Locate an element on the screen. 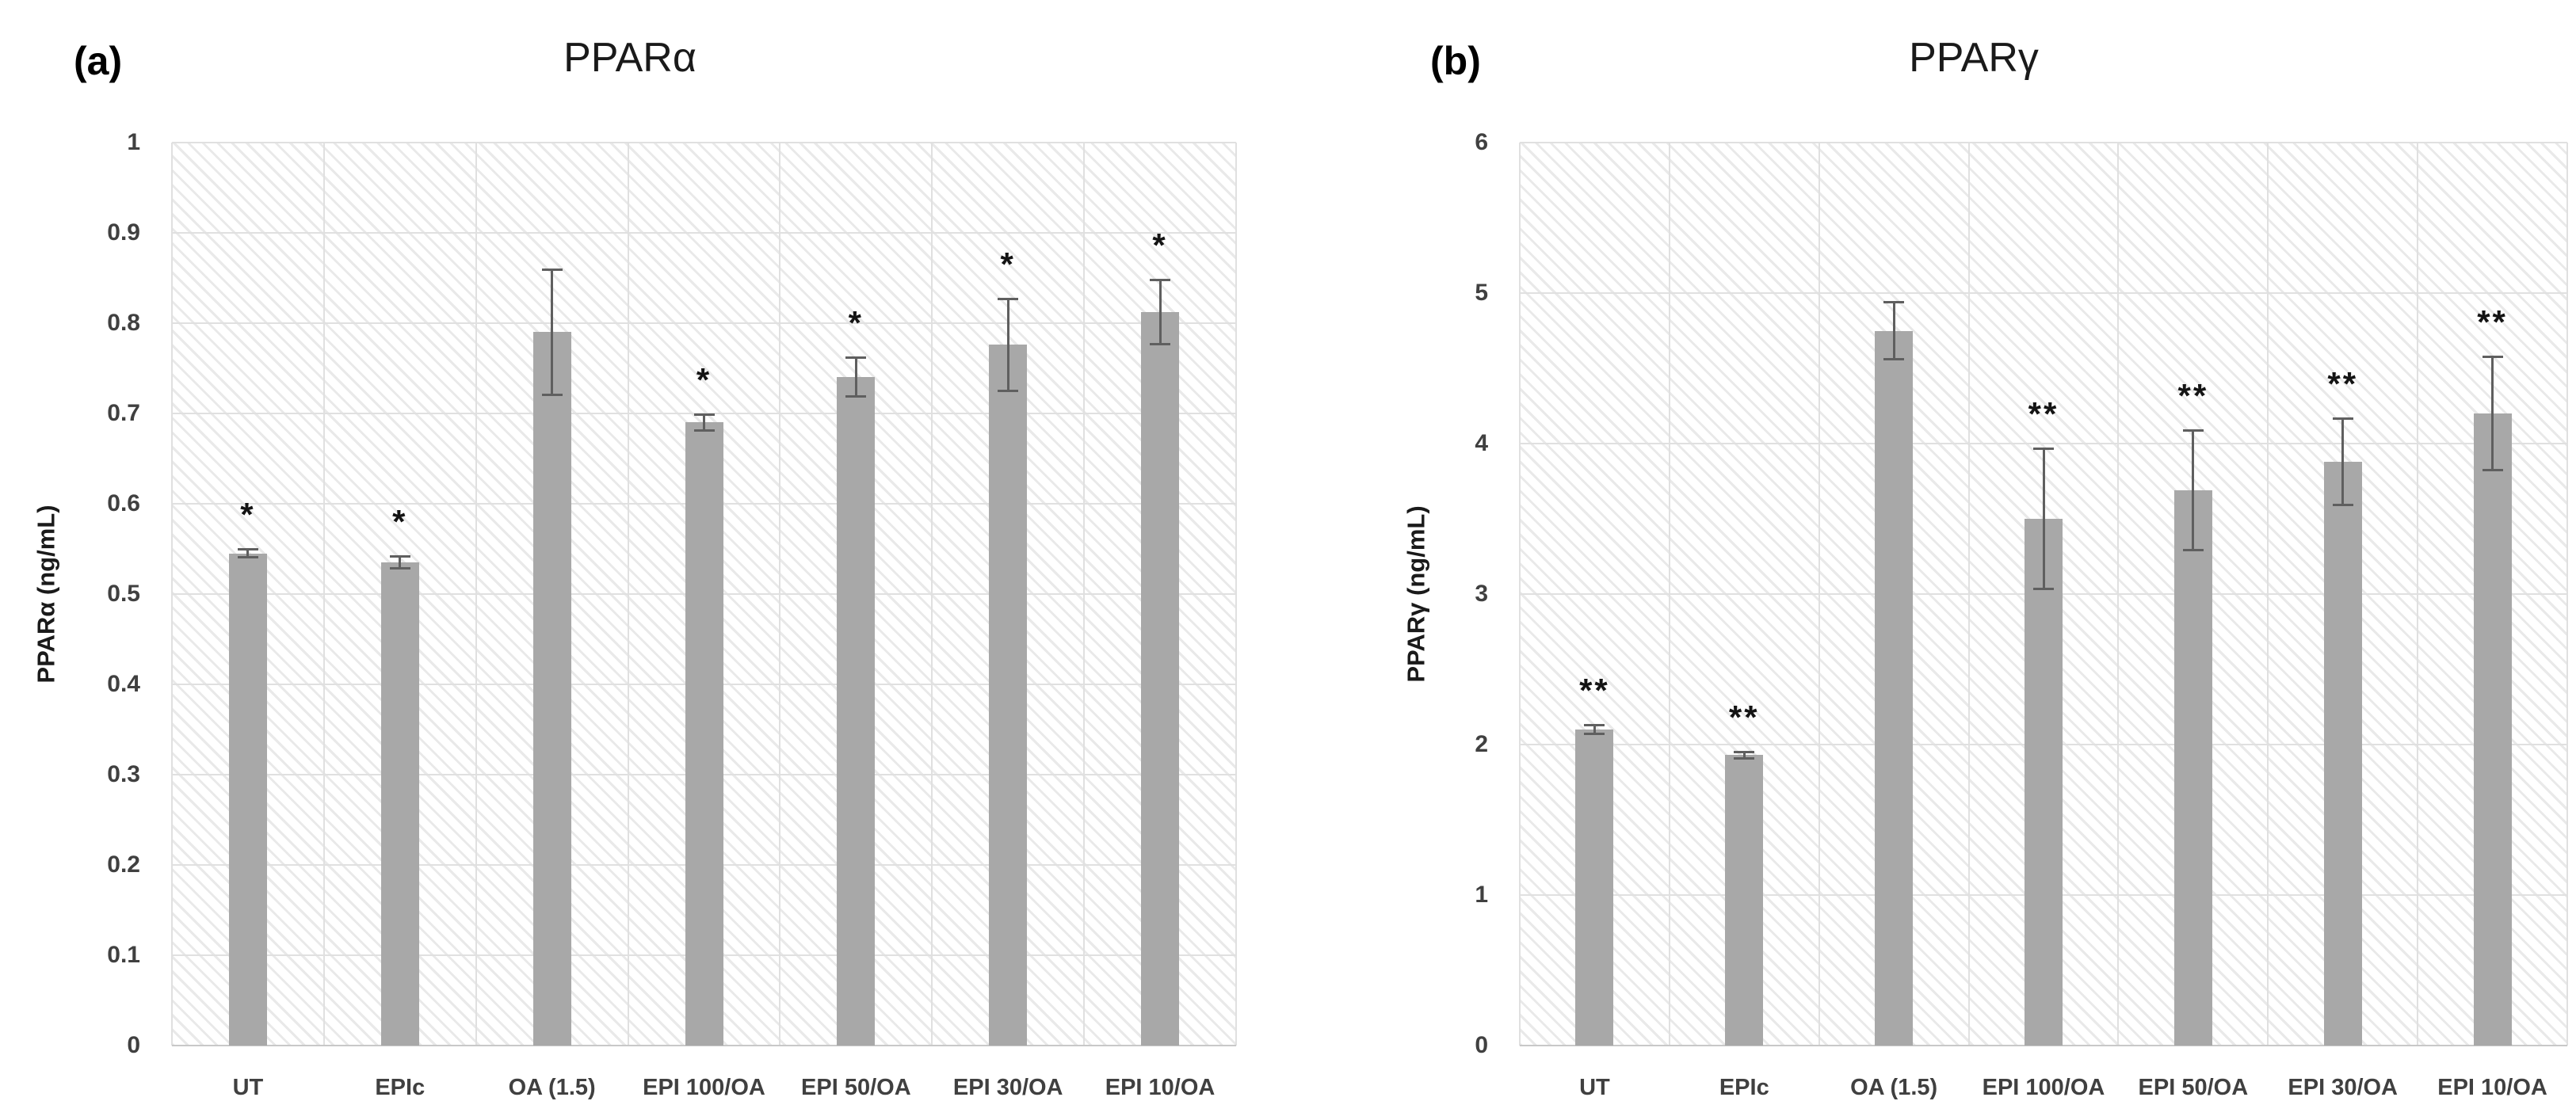 The height and width of the screenshot is (1120, 2576). y-tick-label: 3 is located at coordinates (1481, 594).